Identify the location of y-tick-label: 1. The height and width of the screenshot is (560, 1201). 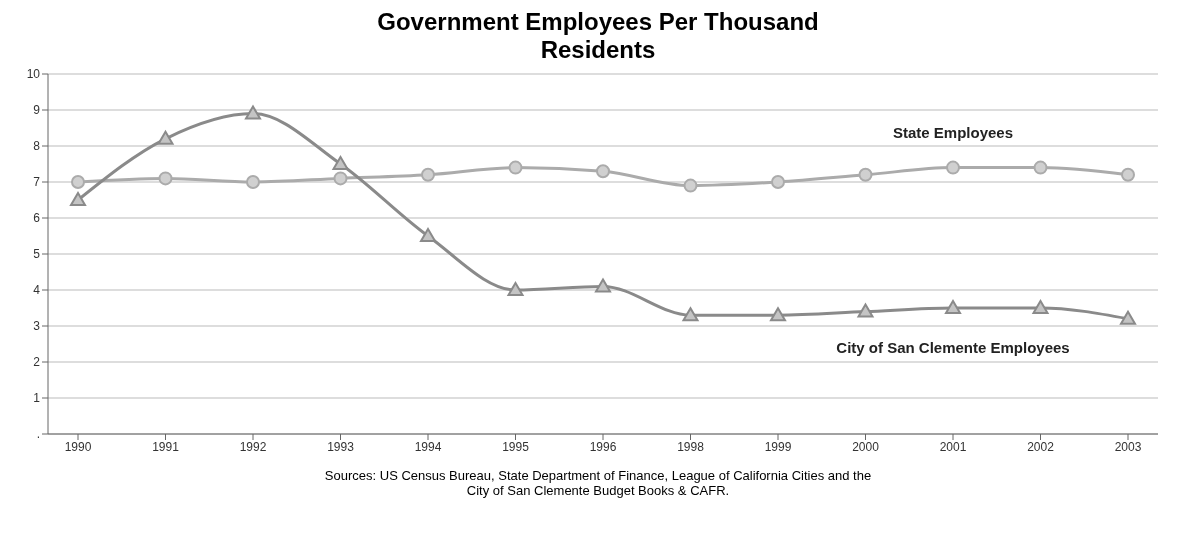
(37, 398).